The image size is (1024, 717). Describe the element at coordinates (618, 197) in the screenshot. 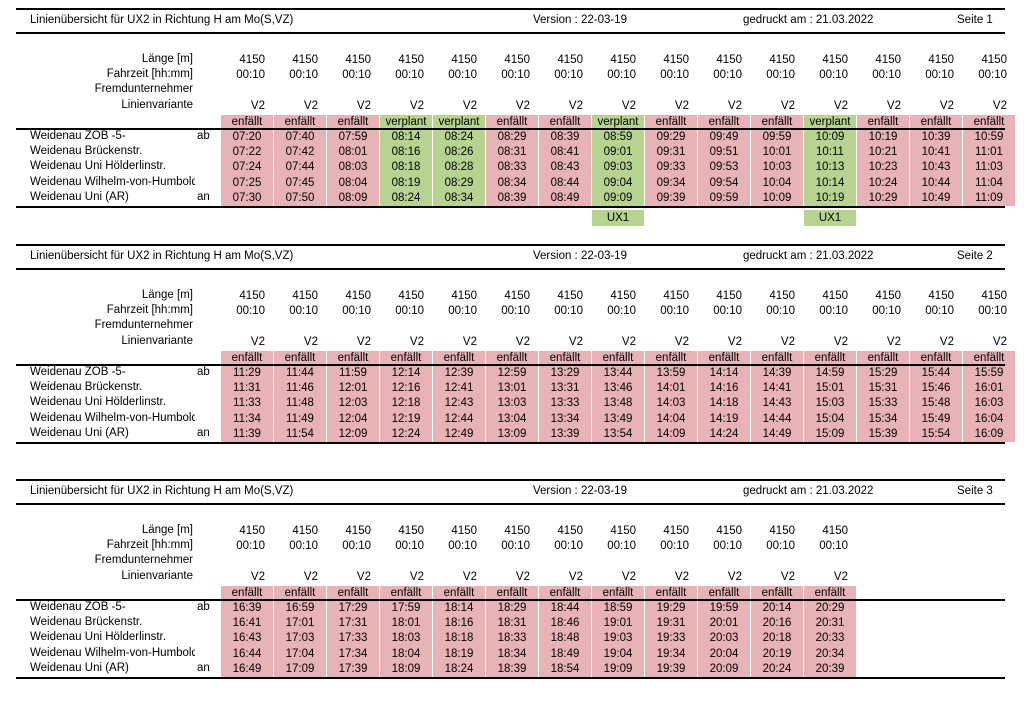

I see `trip-time: 09:09` at that location.